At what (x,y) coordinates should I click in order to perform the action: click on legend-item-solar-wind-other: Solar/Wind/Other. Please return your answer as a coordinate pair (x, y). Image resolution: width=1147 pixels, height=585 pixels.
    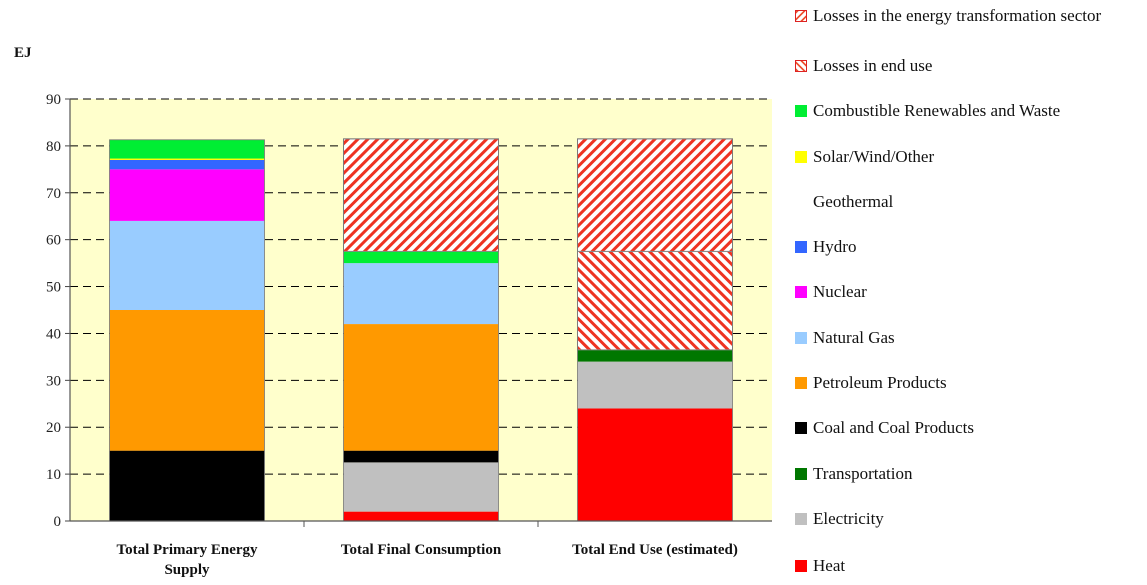
    Looking at the image, I should click on (969, 157).